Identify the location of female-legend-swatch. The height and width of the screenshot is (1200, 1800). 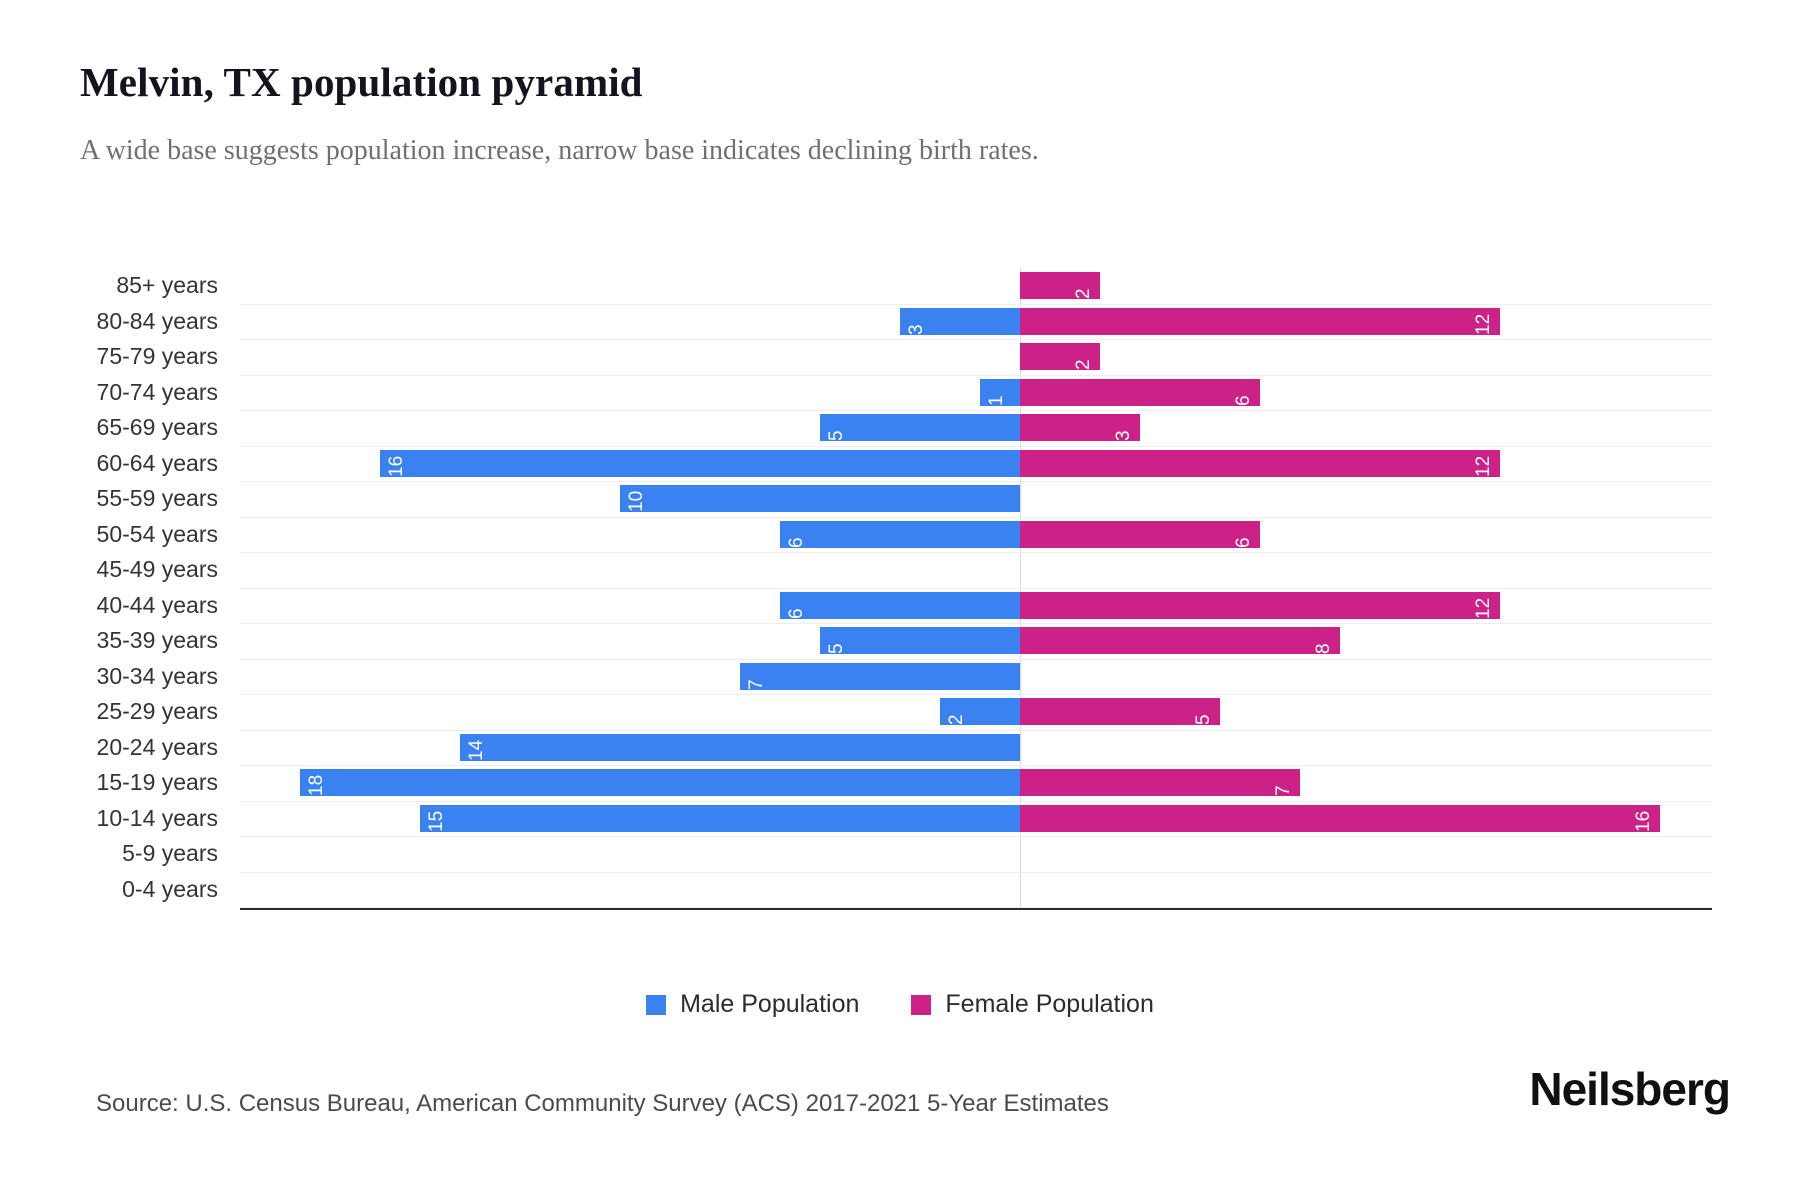
(921, 1004).